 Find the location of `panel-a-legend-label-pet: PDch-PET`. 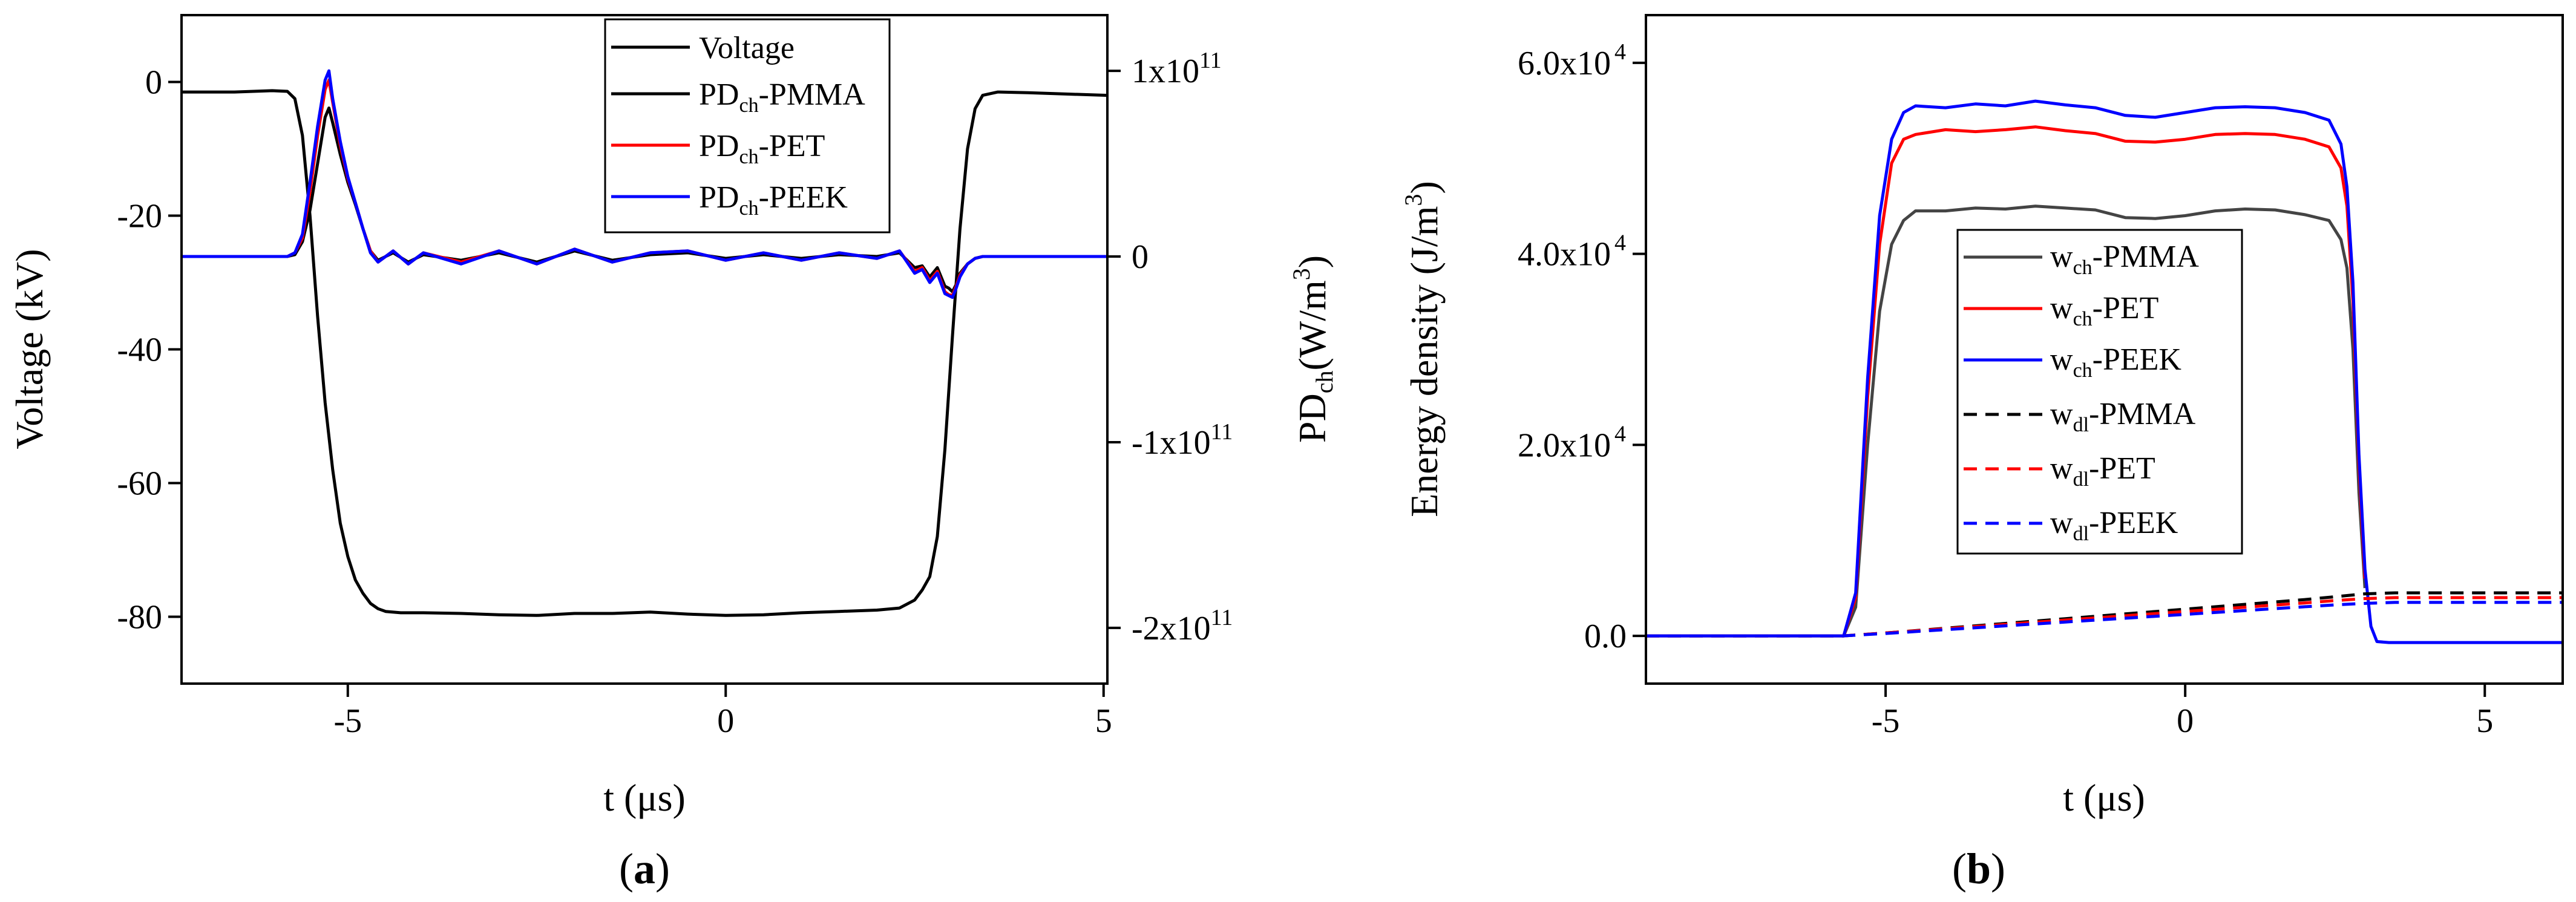

panel-a-legend-label-pet: PDch-PET is located at coordinates (762, 148).